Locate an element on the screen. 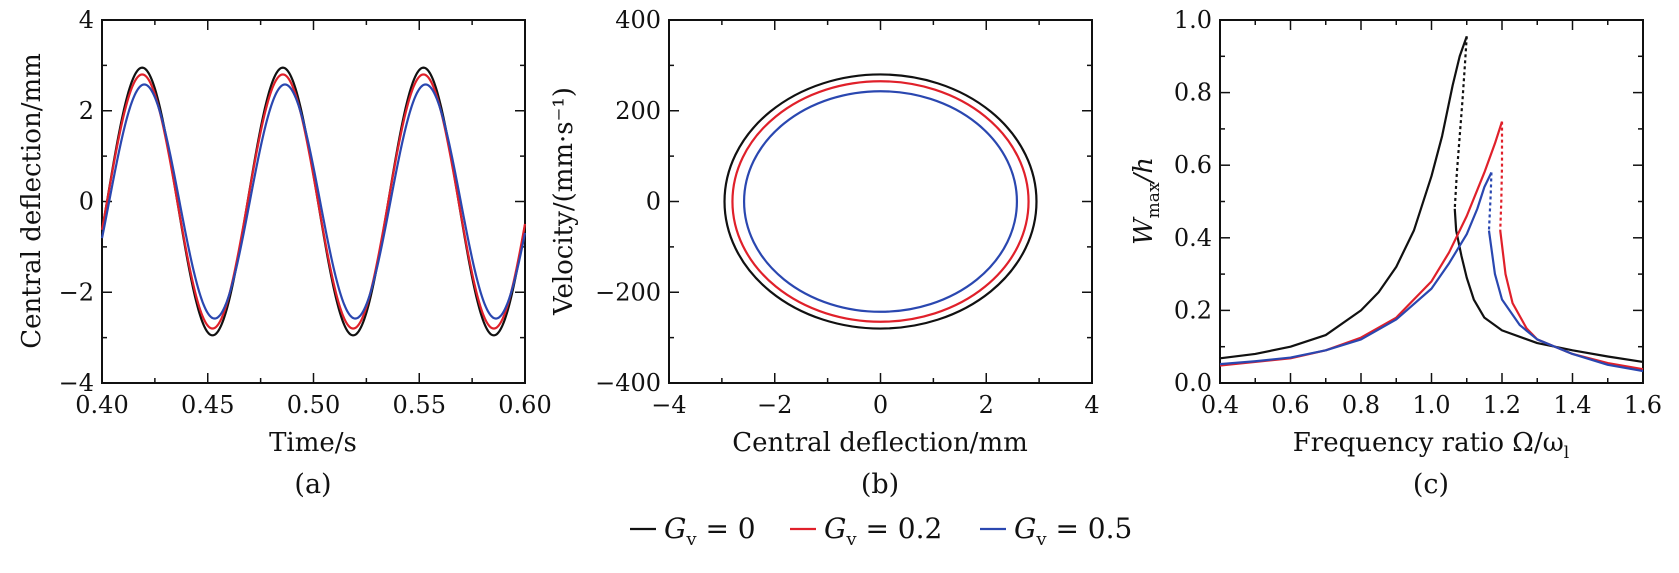 This screenshot has height=573, width=1679. panel-c-xlabel: Frequency ratio Ω/ωl is located at coordinates (1431, 445).